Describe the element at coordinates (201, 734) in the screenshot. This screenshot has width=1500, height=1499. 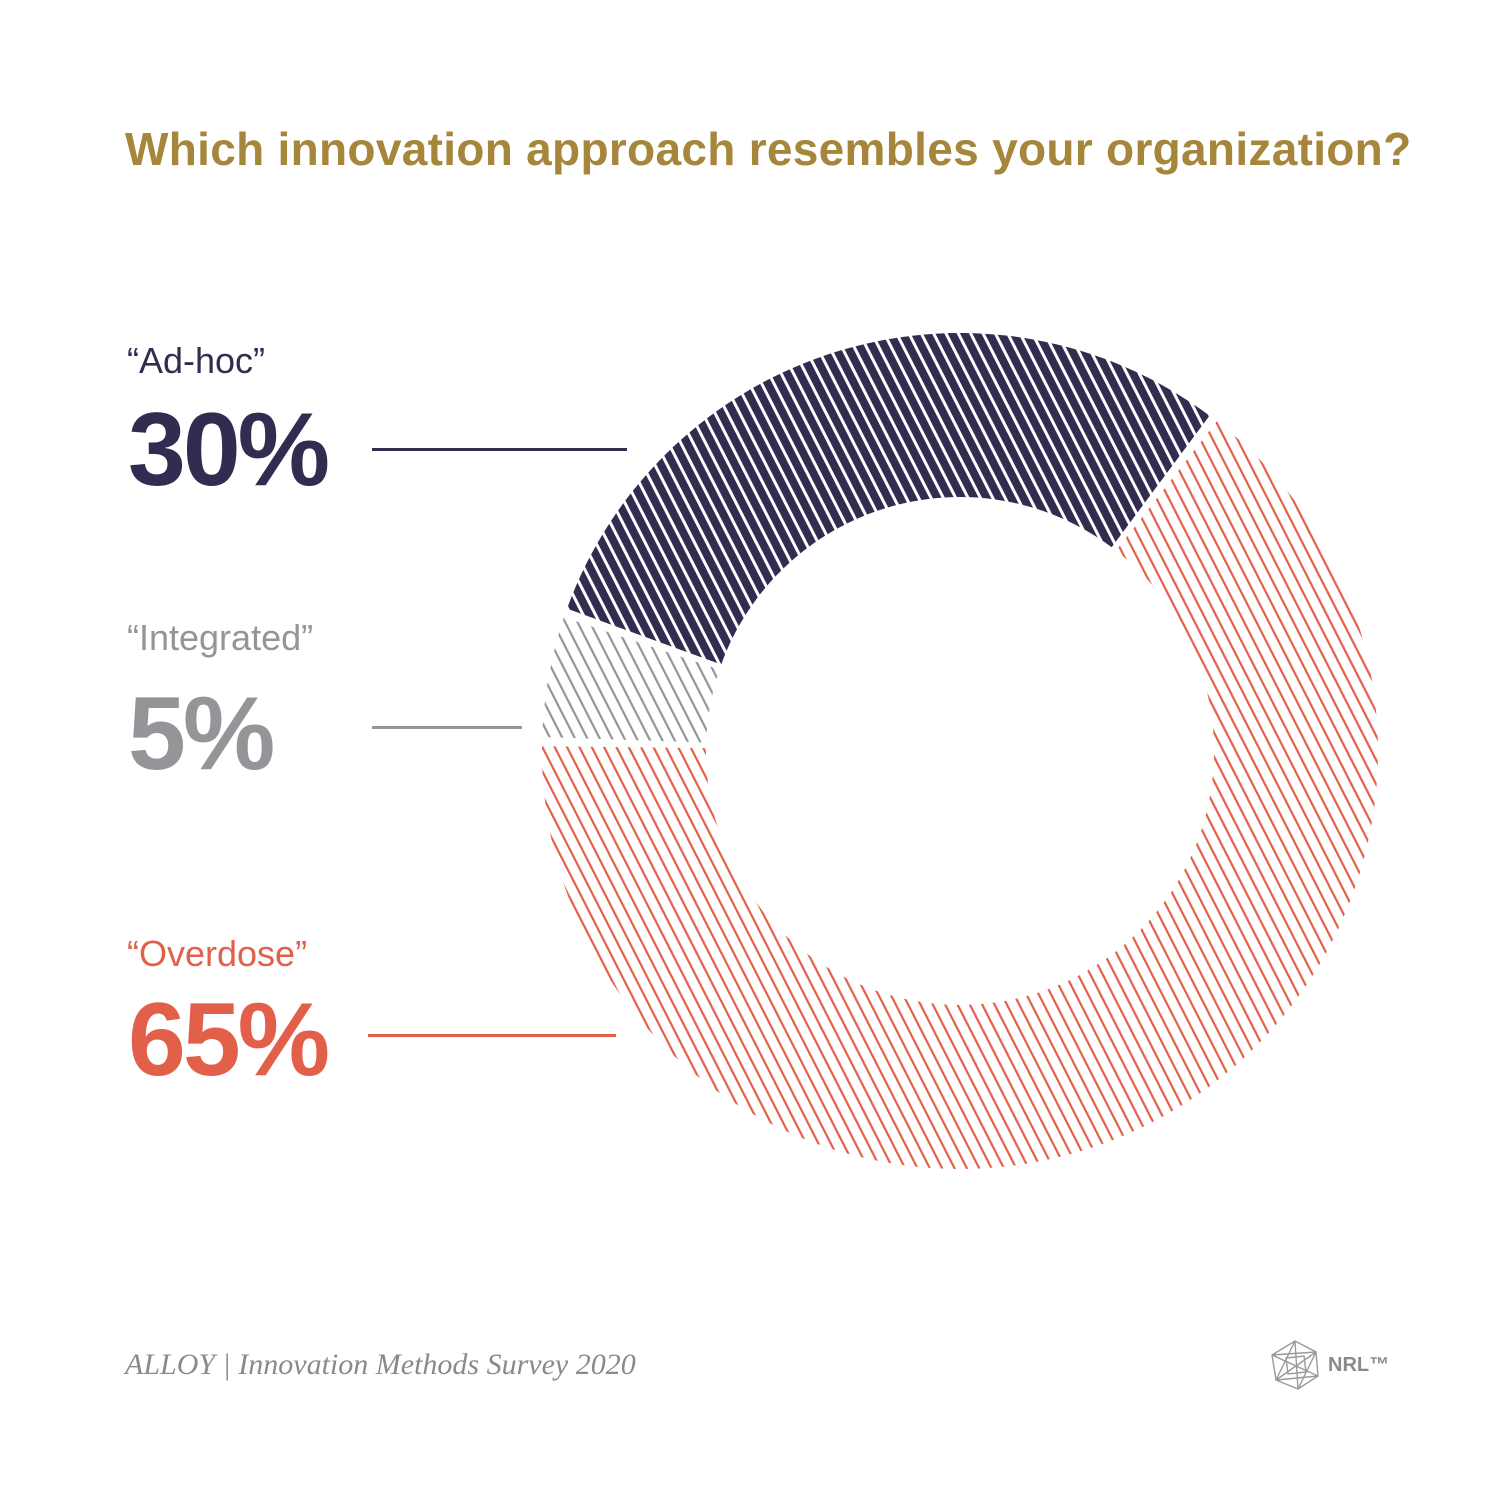
I see `label-integrated-value: 5%` at that location.